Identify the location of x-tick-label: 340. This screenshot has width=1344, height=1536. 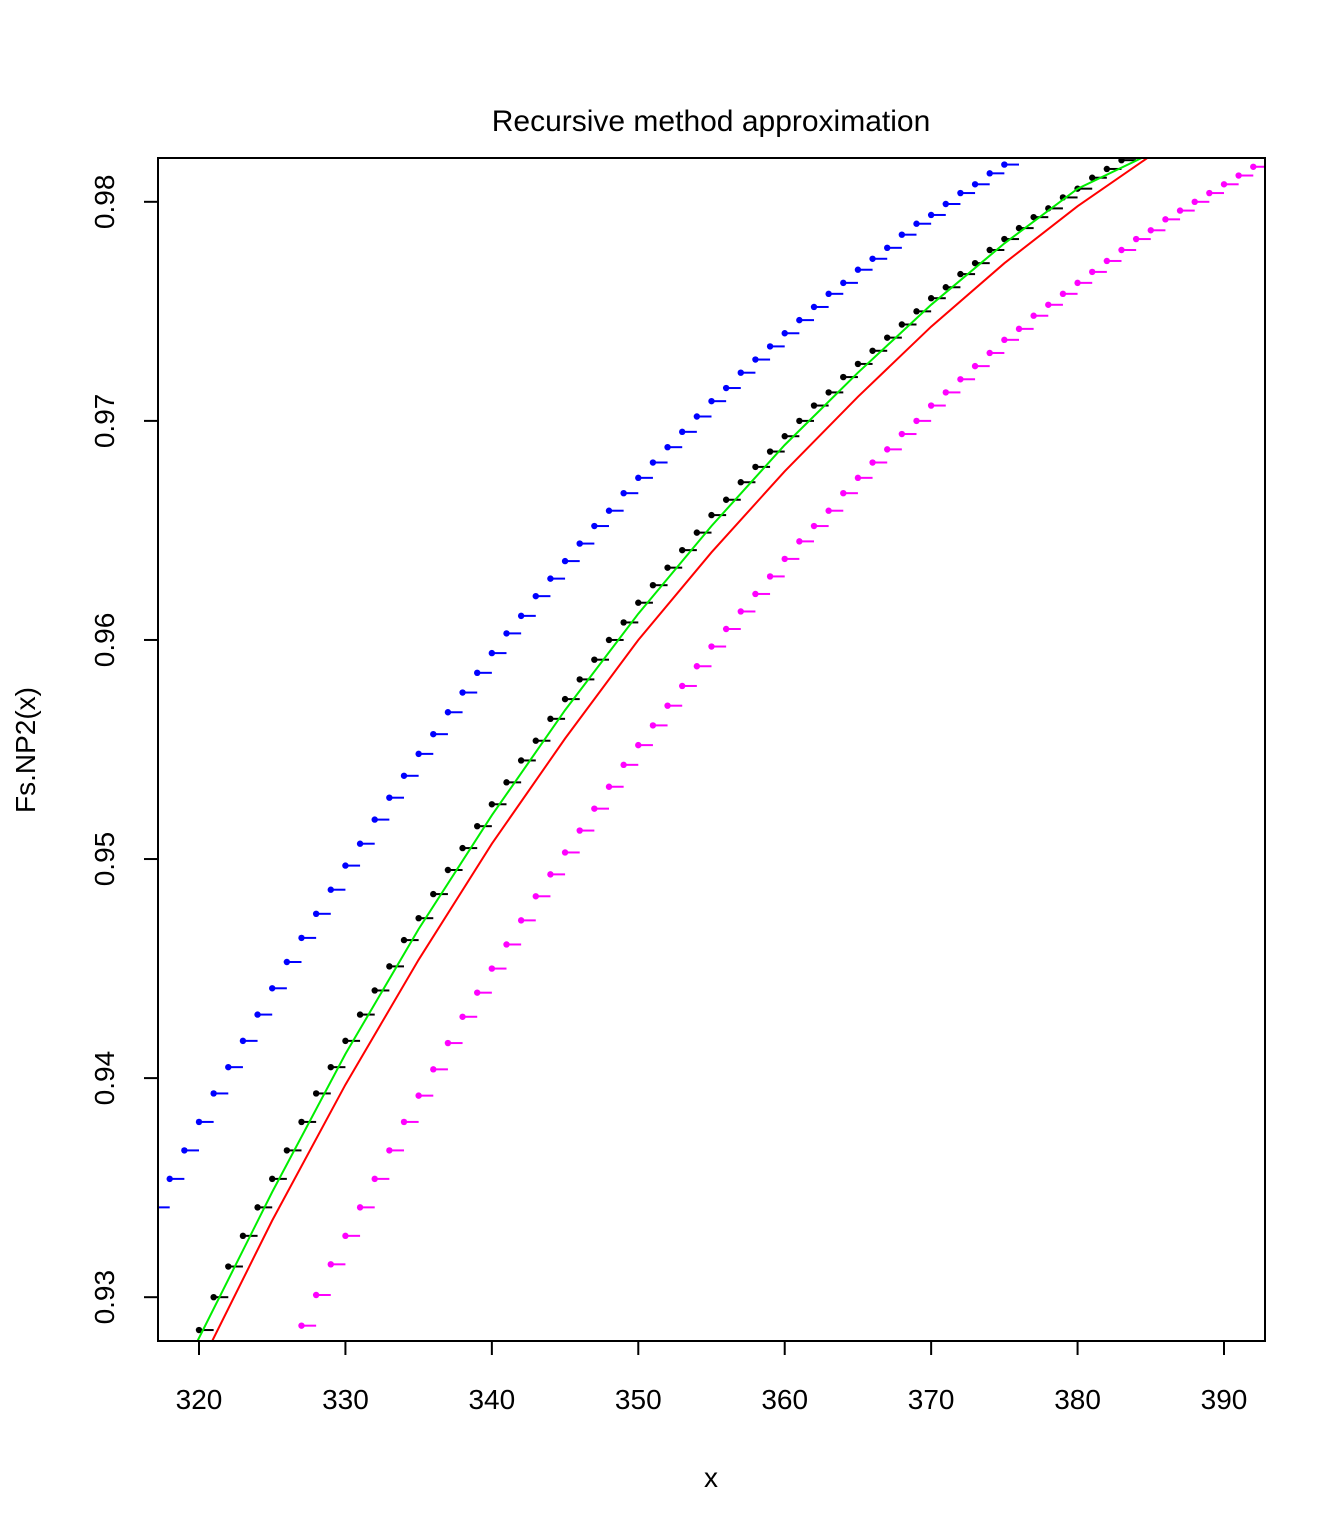
(491, 1399).